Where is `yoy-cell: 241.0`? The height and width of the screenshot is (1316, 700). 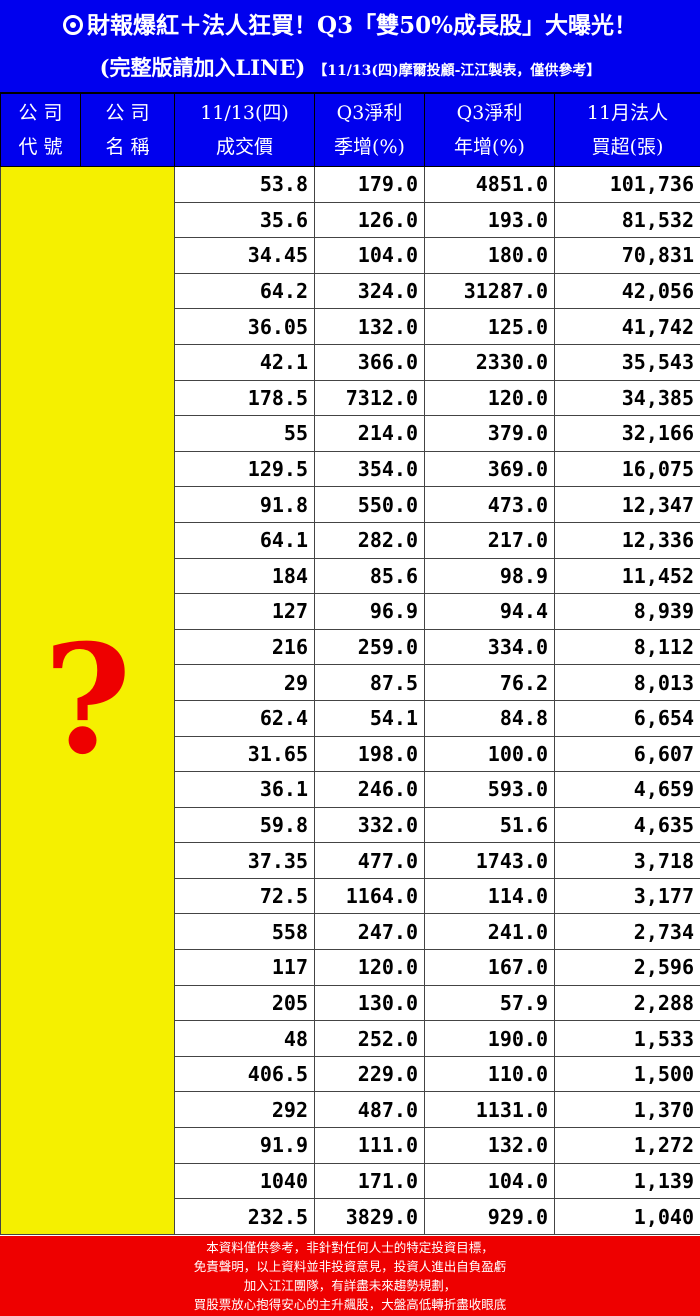
yoy-cell: 241.0 is located at coordinates (489, 932).